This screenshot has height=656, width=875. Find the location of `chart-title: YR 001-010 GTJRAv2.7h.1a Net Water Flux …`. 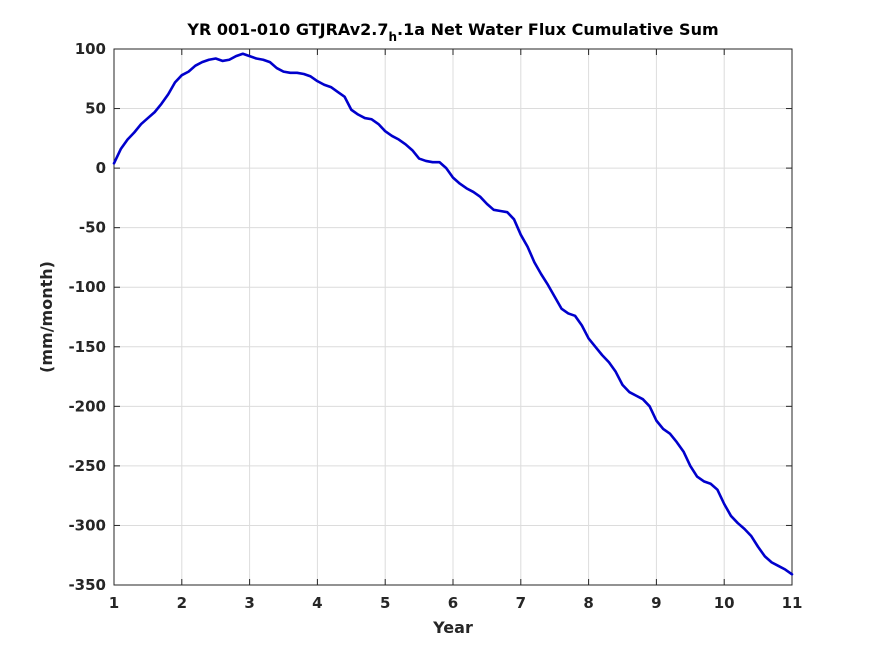

chart-title: YR 001-010 GTJRAv2.7h.1a Net Water Flux … is located at coordinates (452, 32).